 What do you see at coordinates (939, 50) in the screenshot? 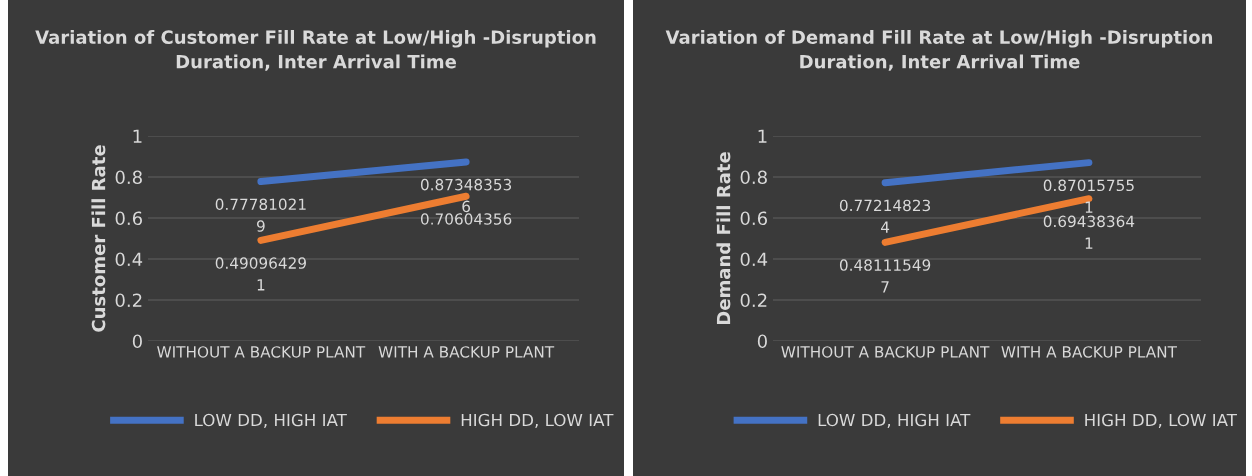
I see `chart-title: Variation of Demand Fill Rate at Low/High -Disruption Duration, Inter Arrival Time` at bounding box center [939, 50].